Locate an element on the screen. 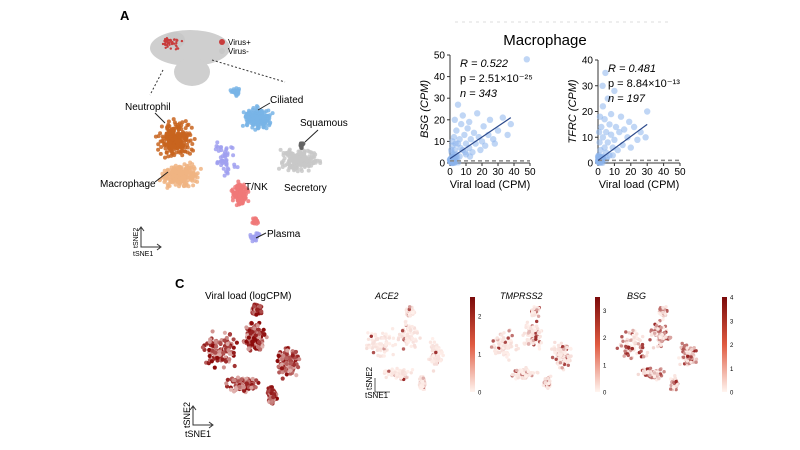 The width and height of the screenshot is (800, 450). x-tick-label: 10 is located at coordinates (466, 172).